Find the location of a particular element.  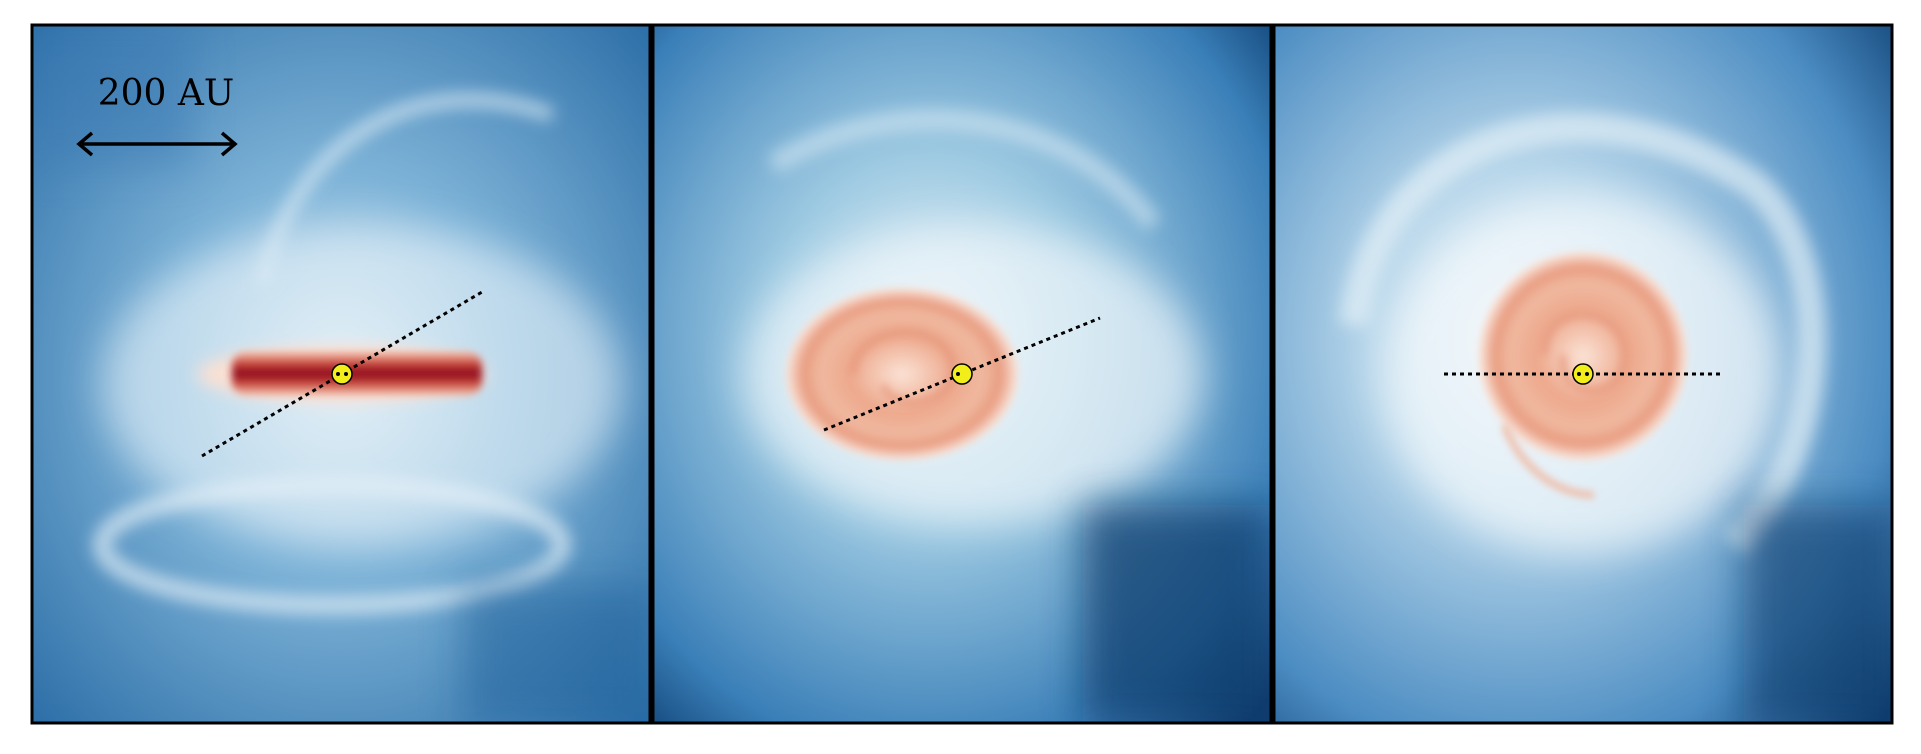

scale-bar-label: 200 AU is located at coordinates (166, 93).